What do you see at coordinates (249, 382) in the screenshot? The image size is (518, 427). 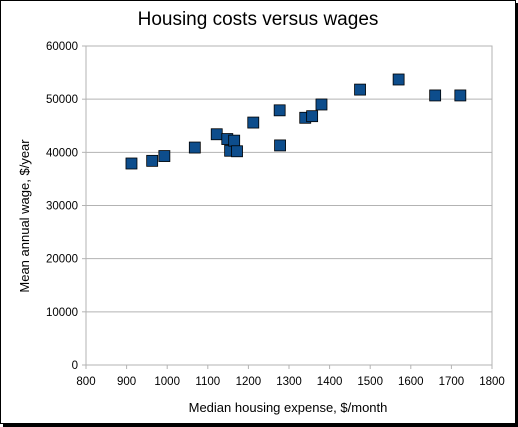 I see `x-tick-label-4: 1200` at bounding box center [249, 382].